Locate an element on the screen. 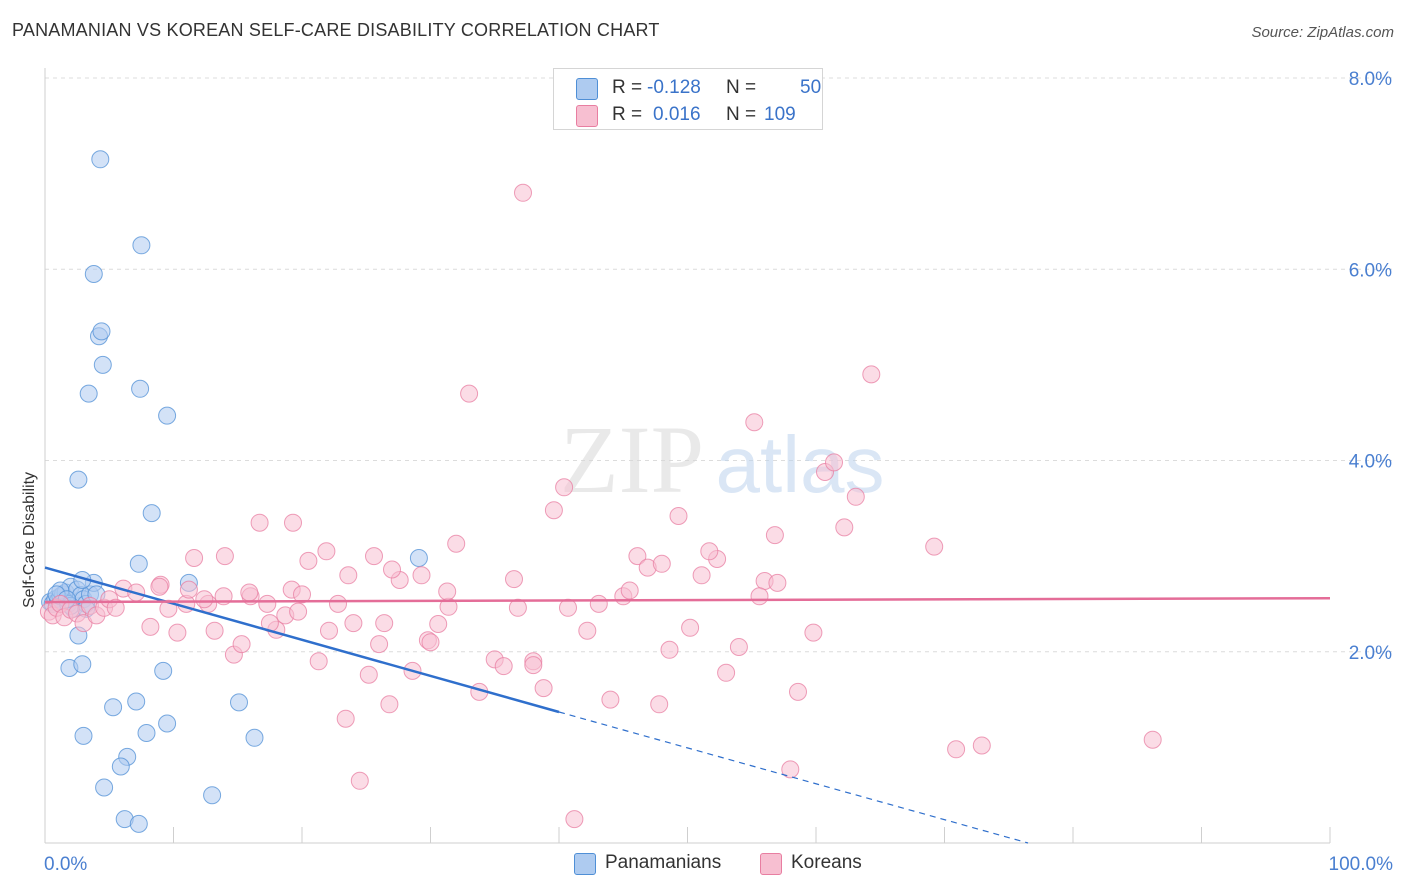  y-axis-label: Self-Care Disability is located at coordinates (29, 540).